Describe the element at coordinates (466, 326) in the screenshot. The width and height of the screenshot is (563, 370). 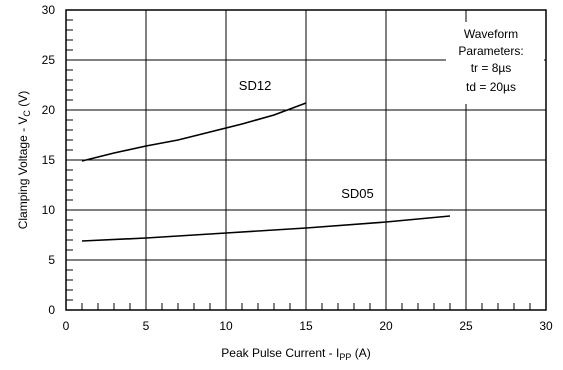
I see `x-tick-label: 25` at that location.